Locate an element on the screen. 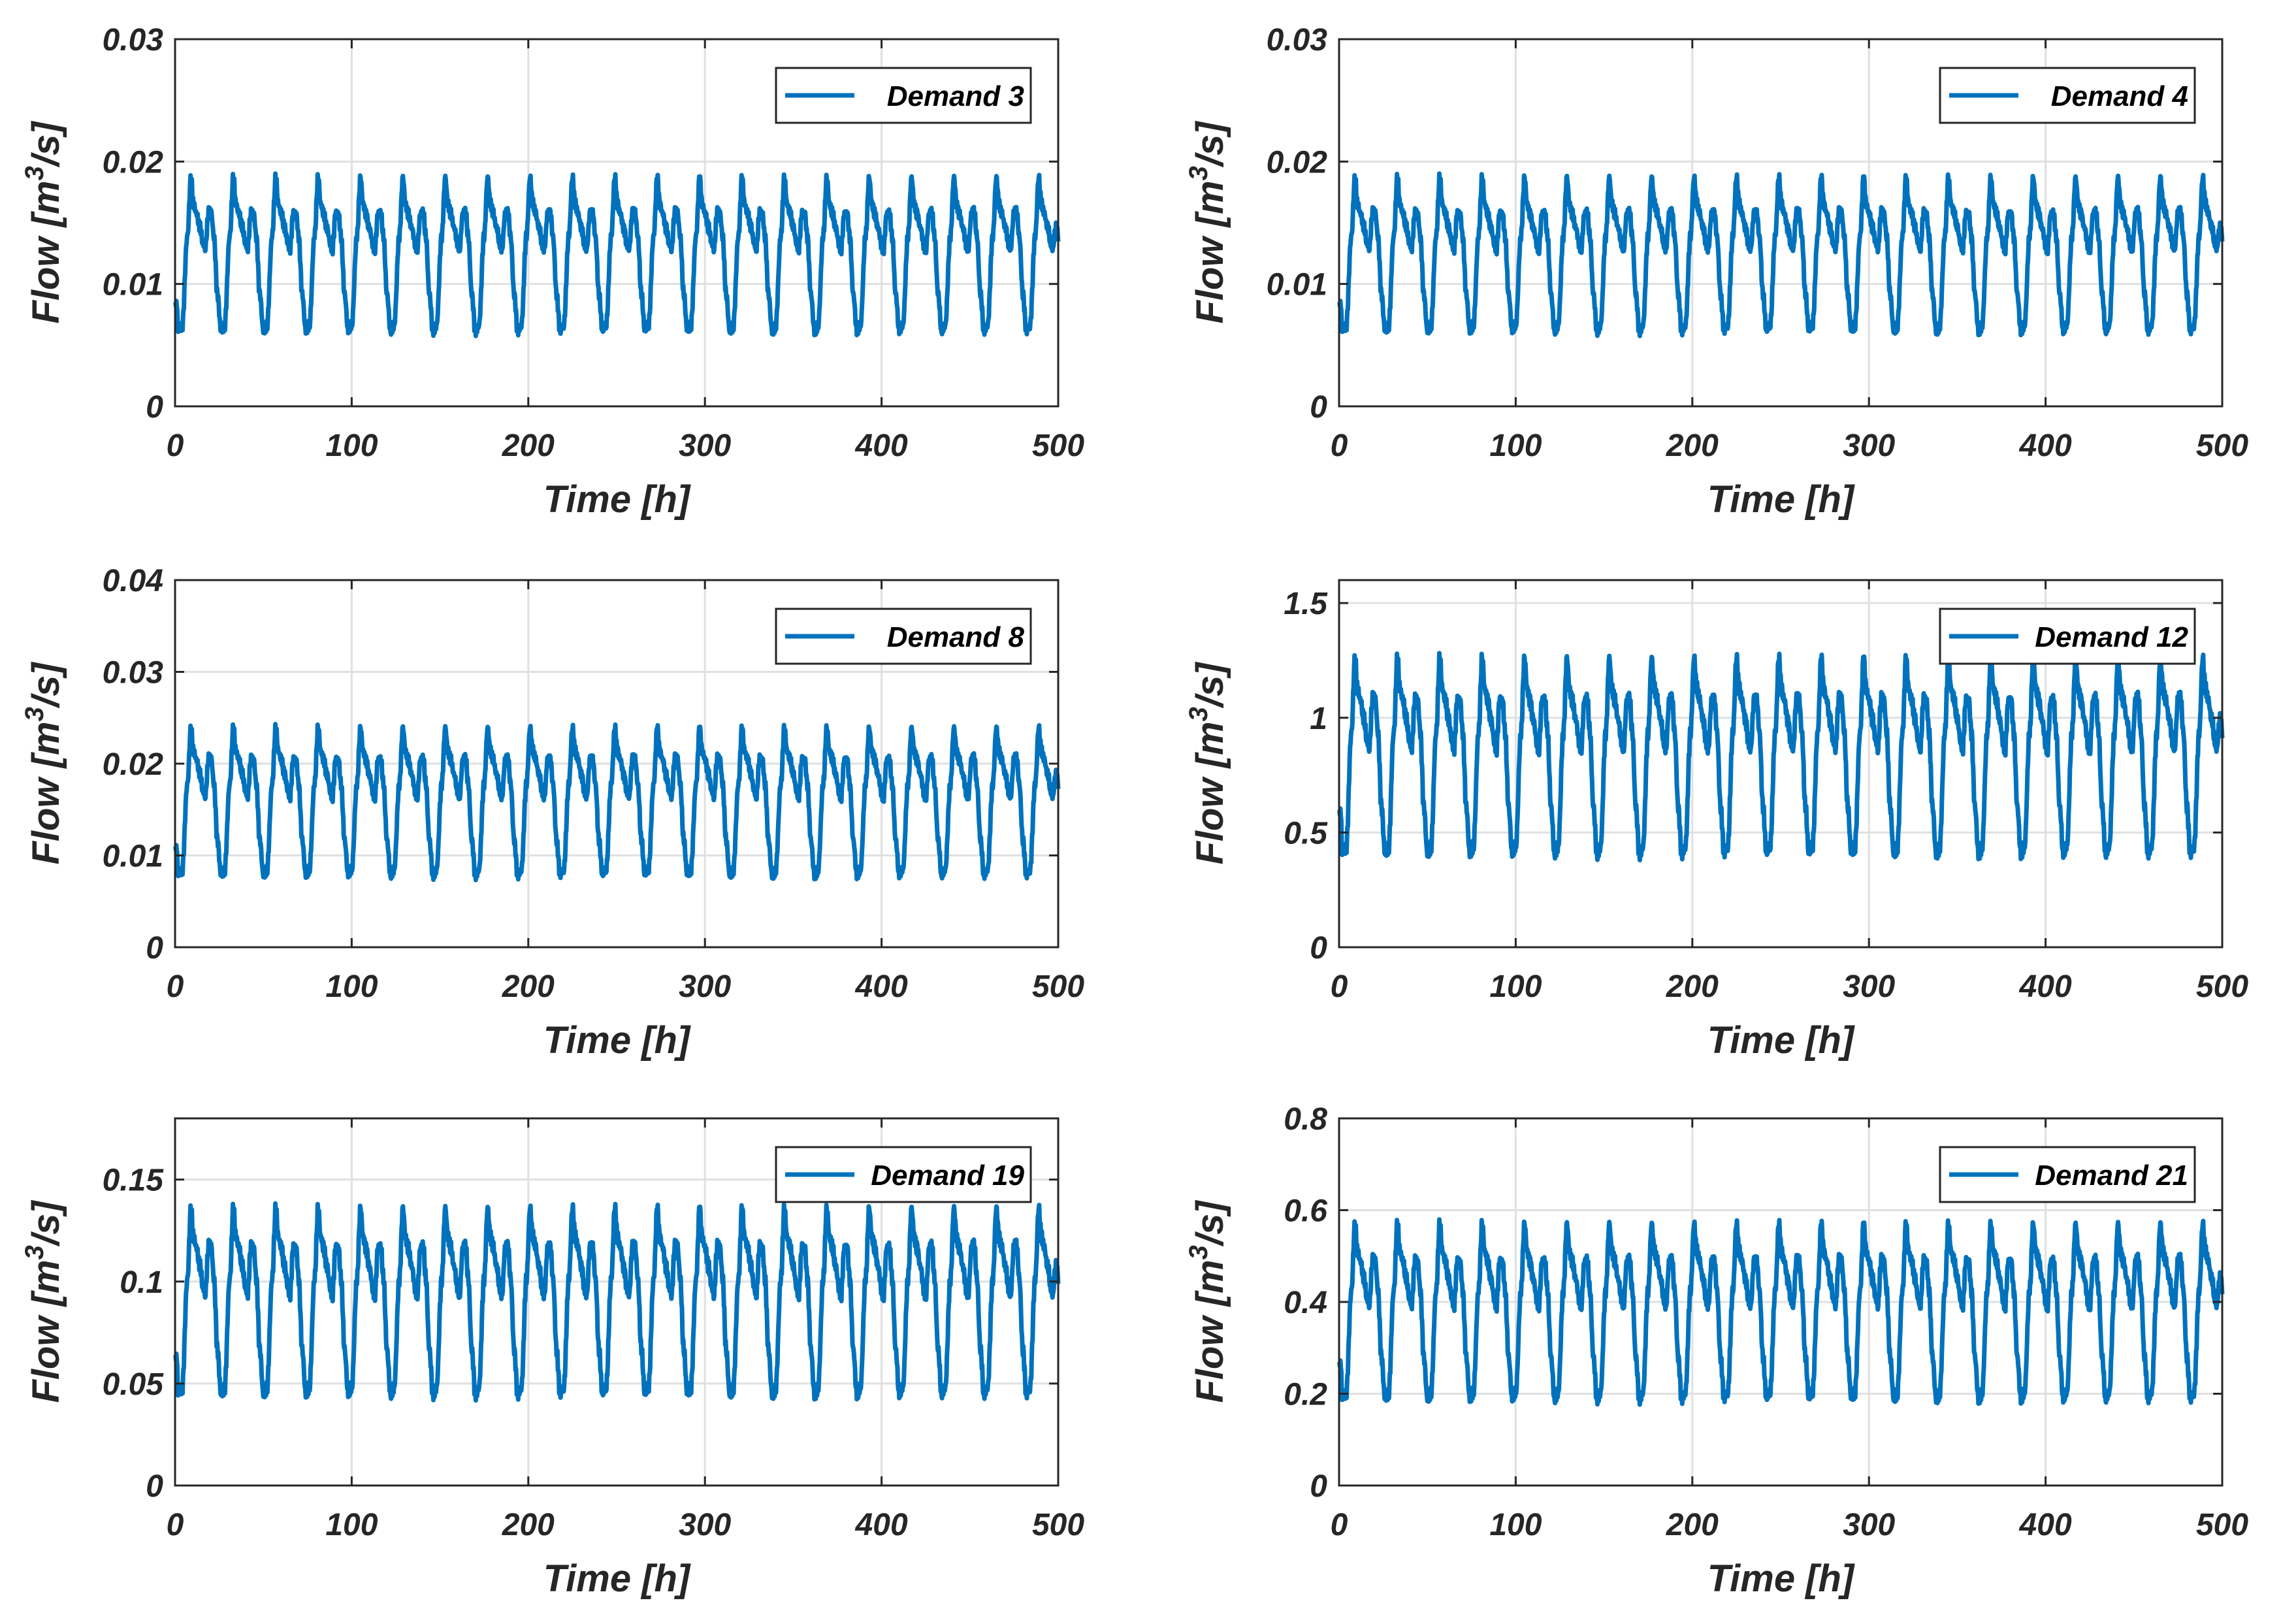 This screenshot has height=1624, width=2281. legend: Demand 8 is located at coordinates (904, 636).